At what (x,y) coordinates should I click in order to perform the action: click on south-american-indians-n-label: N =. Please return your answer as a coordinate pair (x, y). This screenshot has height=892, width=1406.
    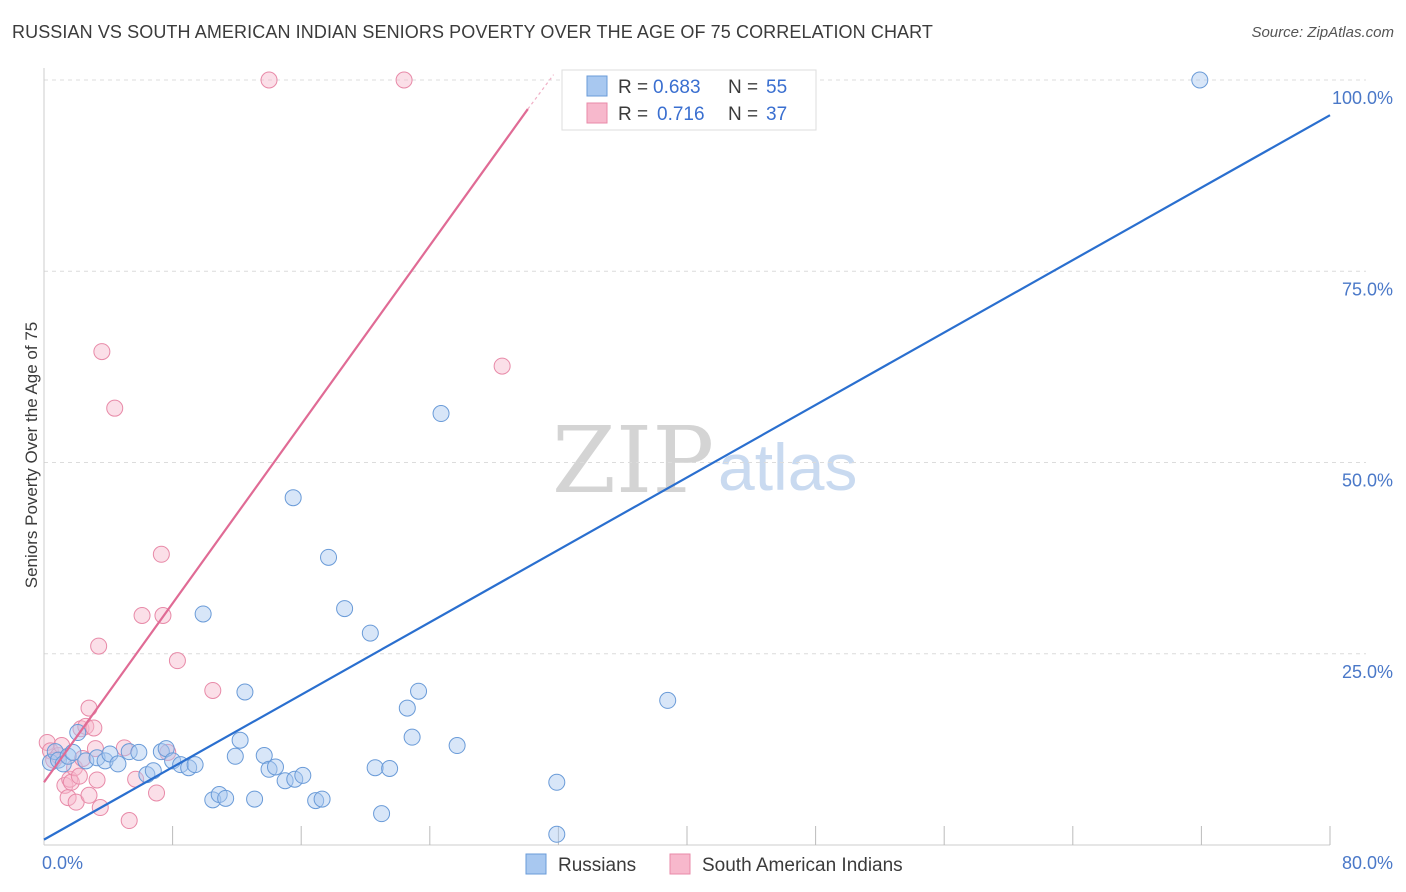
    Looking at the image, I should click on (743, 114).